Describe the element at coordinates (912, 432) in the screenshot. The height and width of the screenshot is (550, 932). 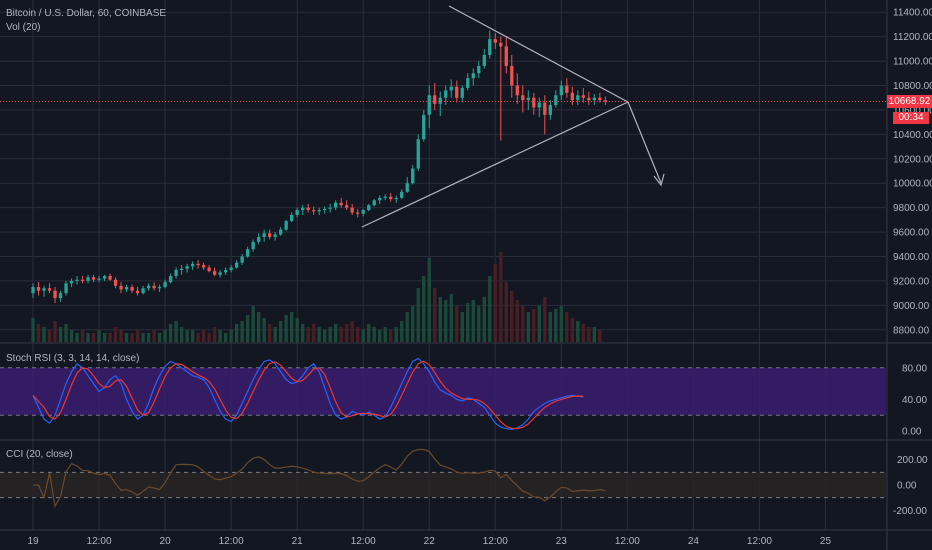
I see `stoch-rsi-tick-label: 0.00` at that location.